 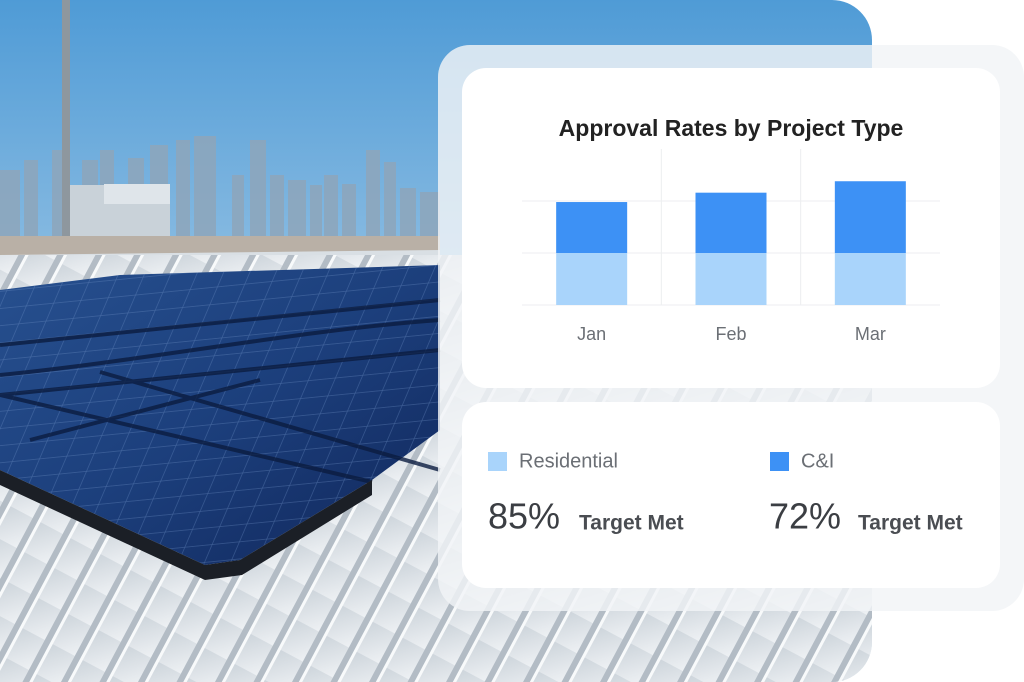 What do you see at coordinates (591, 334) in the screenshot?
I see `x-tick-label: Jan` at bounding box center [591, 334].